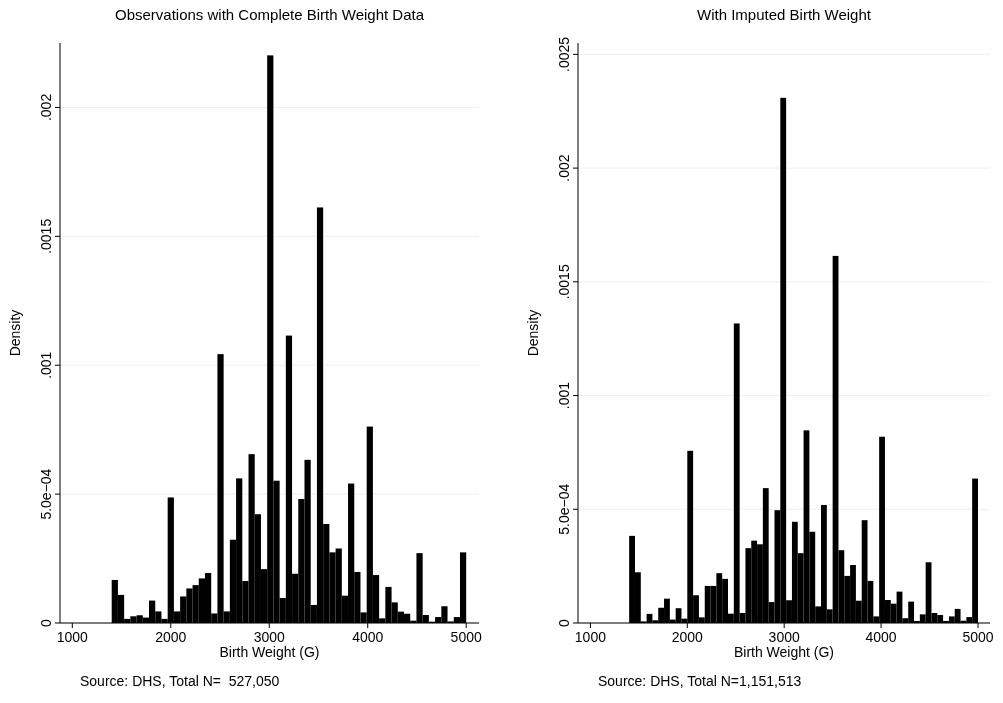 This screenshot has width=1003, height=703. Describe the element at coordinates (269, 14) in the screenshot. I see `chart-title: Observations with Complete Birth Weight Data` at that location.